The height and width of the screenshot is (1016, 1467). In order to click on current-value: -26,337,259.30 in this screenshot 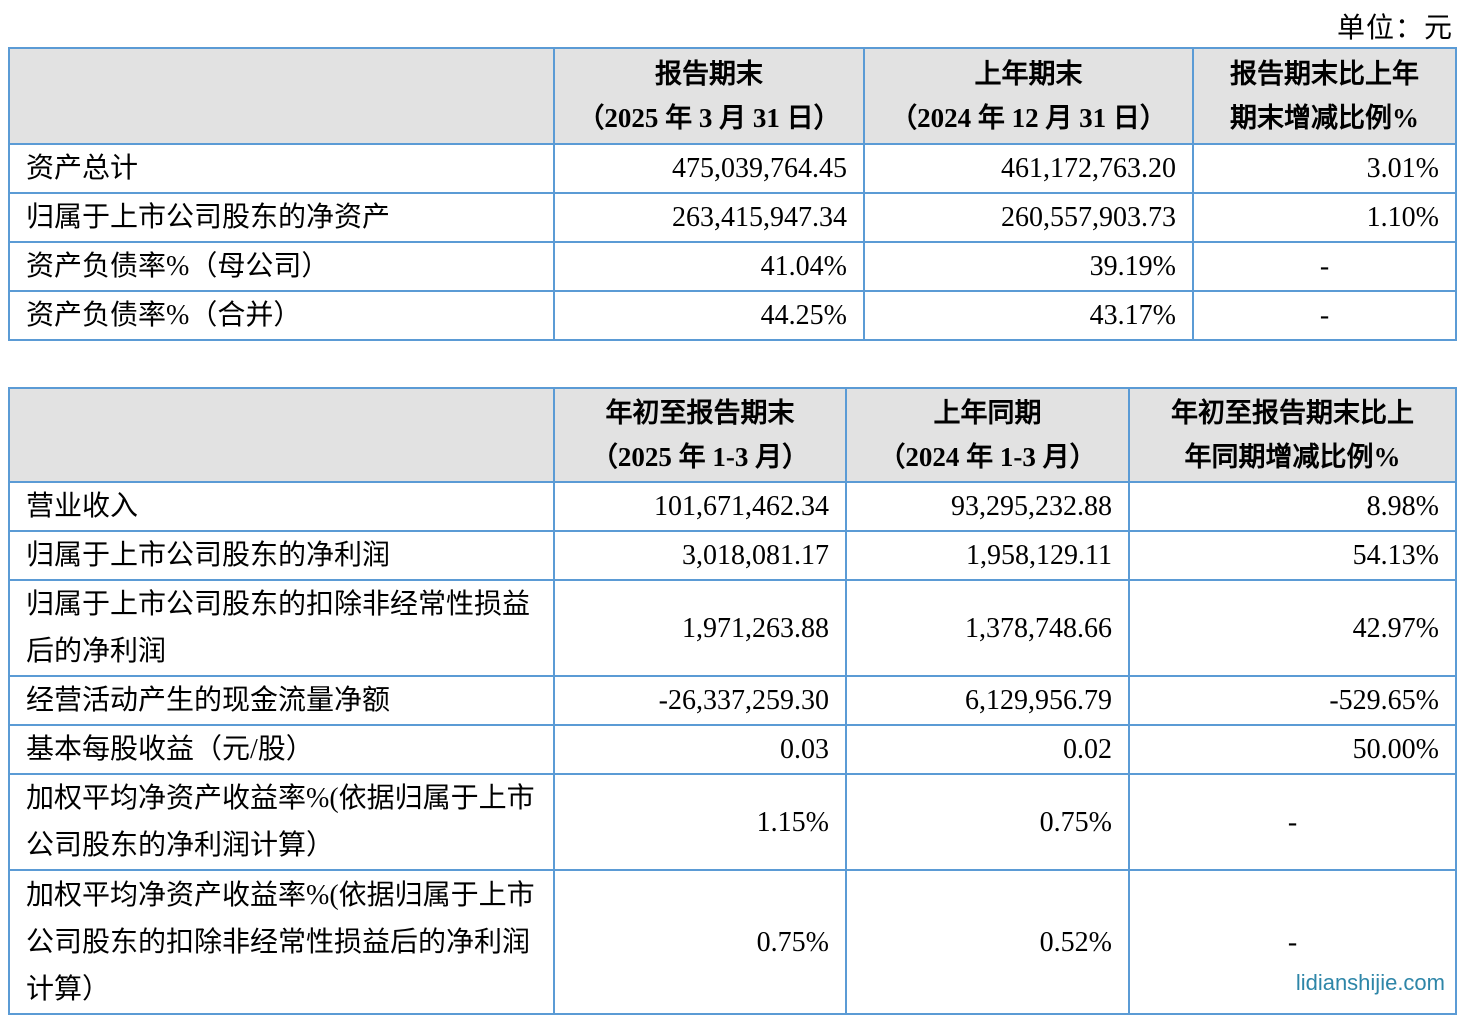, I will do `click(700, 700)`.